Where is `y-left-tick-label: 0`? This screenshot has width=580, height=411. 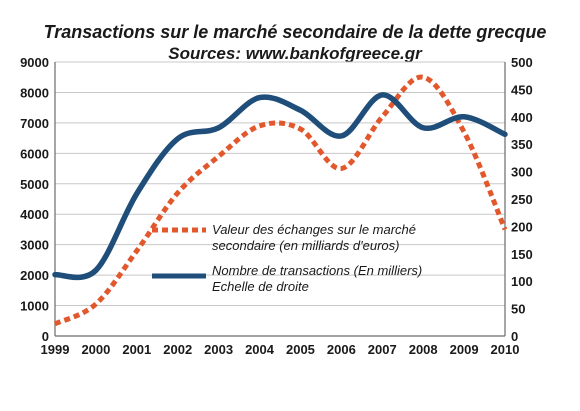 y-left-tick-label: 0 is located at coordinates (45, 336).